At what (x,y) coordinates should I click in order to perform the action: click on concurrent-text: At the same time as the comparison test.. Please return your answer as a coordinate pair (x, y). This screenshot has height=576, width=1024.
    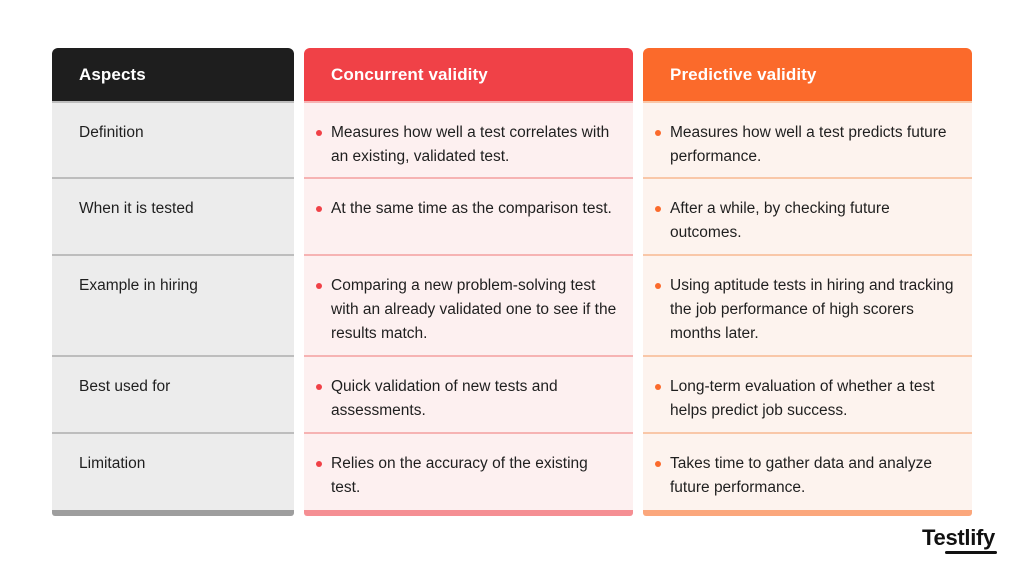
    Looking at the image, I should click on (471, 208).